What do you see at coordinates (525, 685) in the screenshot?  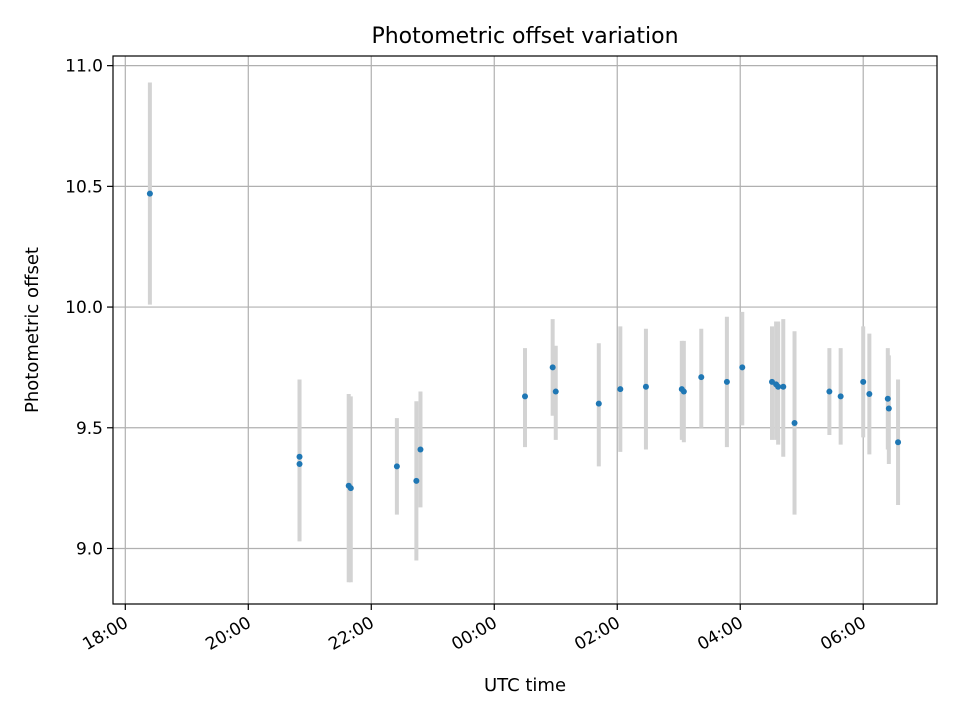 I see `x-axis-label: UTC time` at bounding box center [525, 685].